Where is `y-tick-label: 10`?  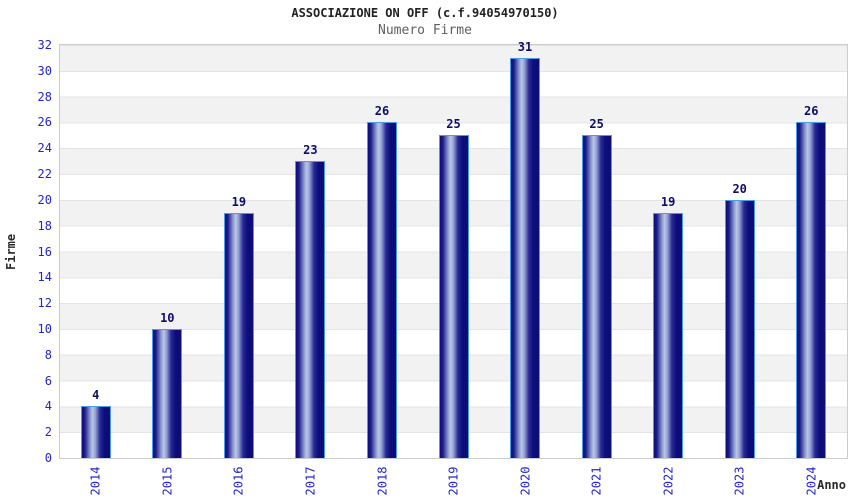
y-tick-label: 10 is located at coordinates (44, 328).